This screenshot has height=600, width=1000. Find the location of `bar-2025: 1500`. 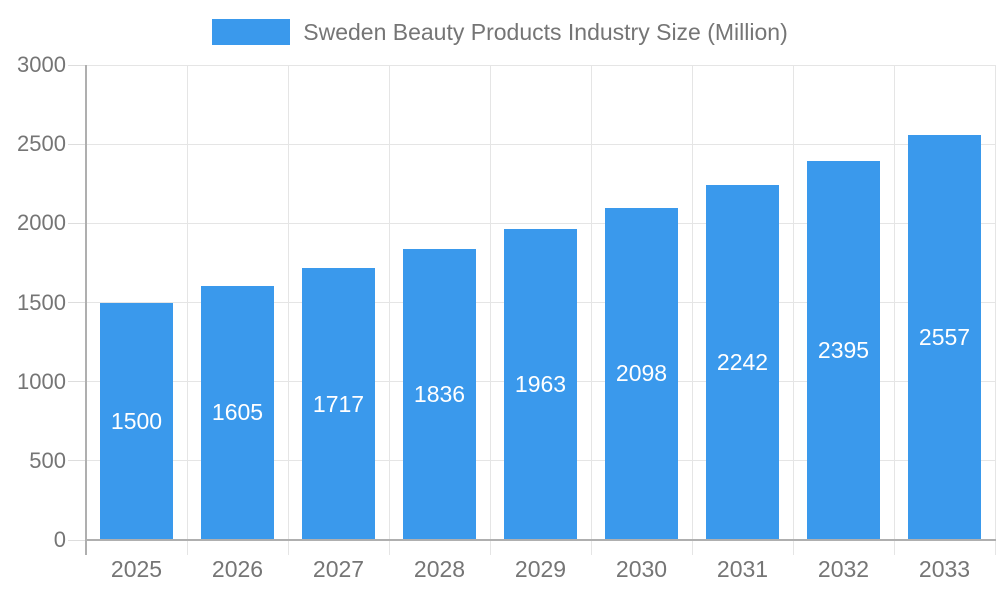

bar-2025: 1500 is located at coordinates (136, 421).